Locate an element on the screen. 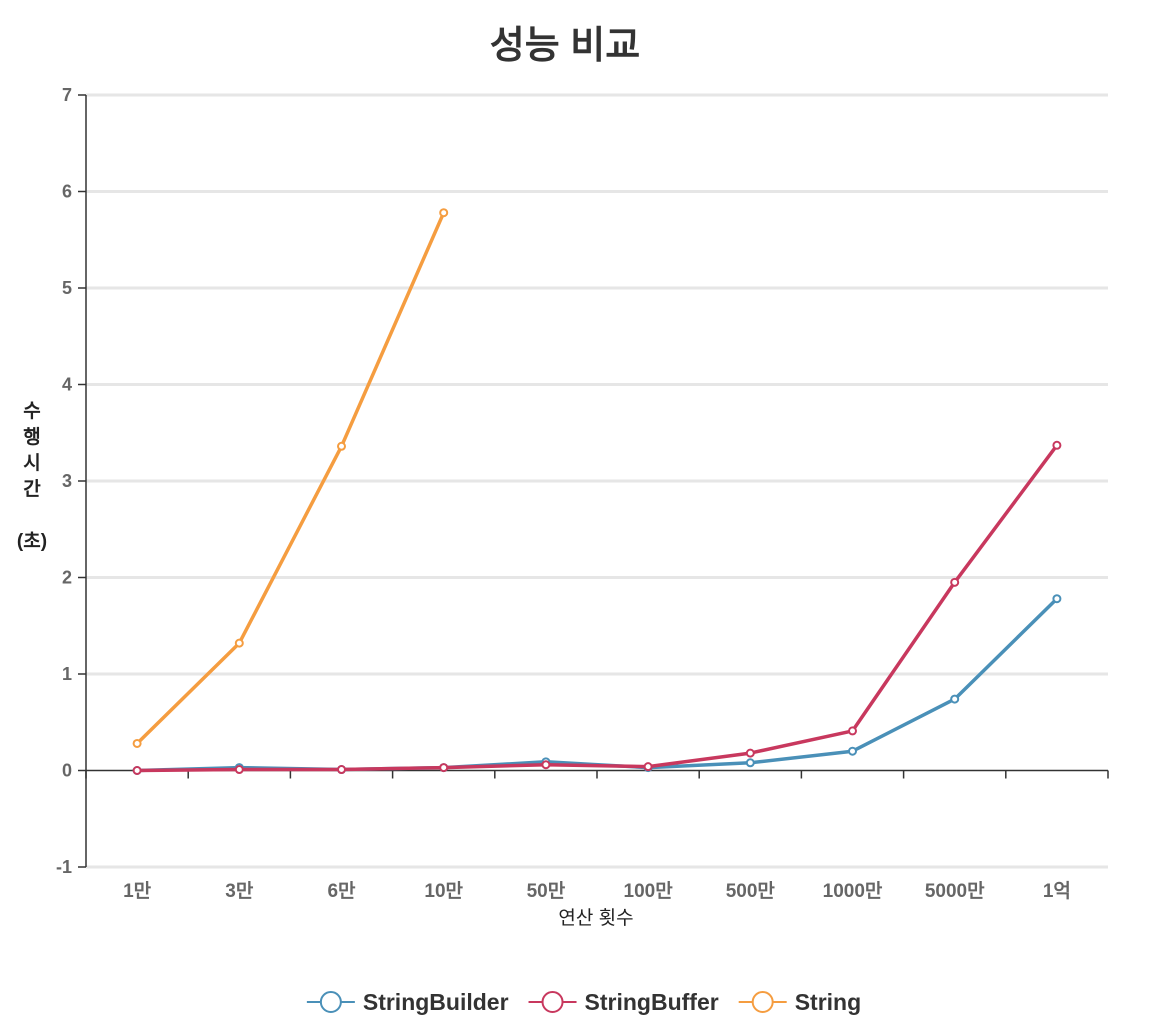 Image resolution: width=1170 pixels, height=1032 pixels. x-tick-label: 5000만 is located at coordinates (955, 891).